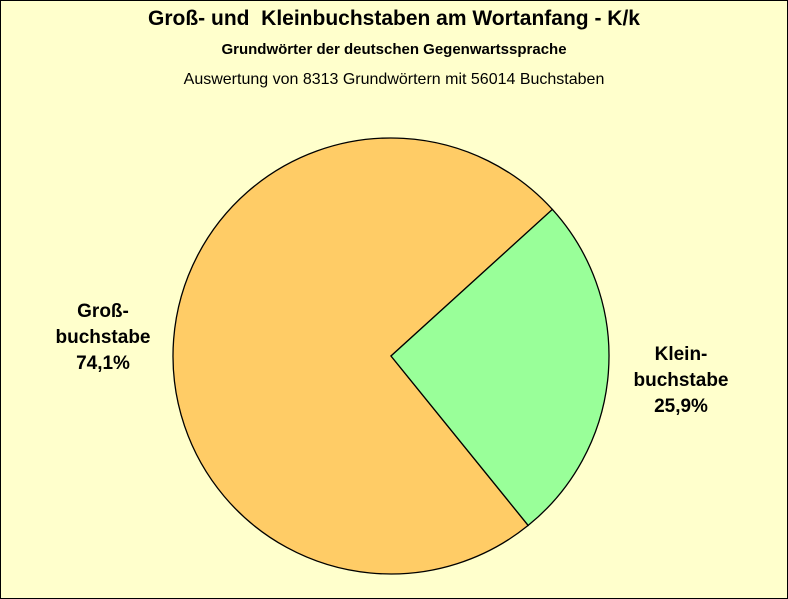 The image size is (788, 599). I want to click on pie-slice, so click(500, 367).